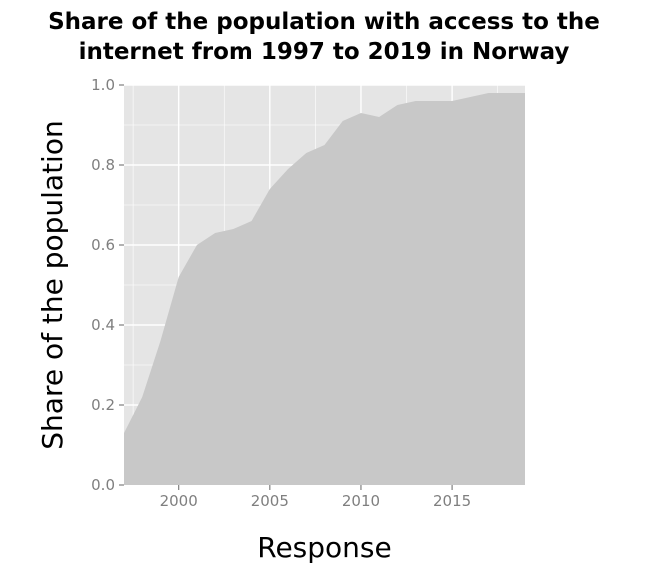 This screenshot has height=574, width=648. Describe the element at coordinates (324, 547) in the screenshot. I see `x-axis-title: Response` at that location.